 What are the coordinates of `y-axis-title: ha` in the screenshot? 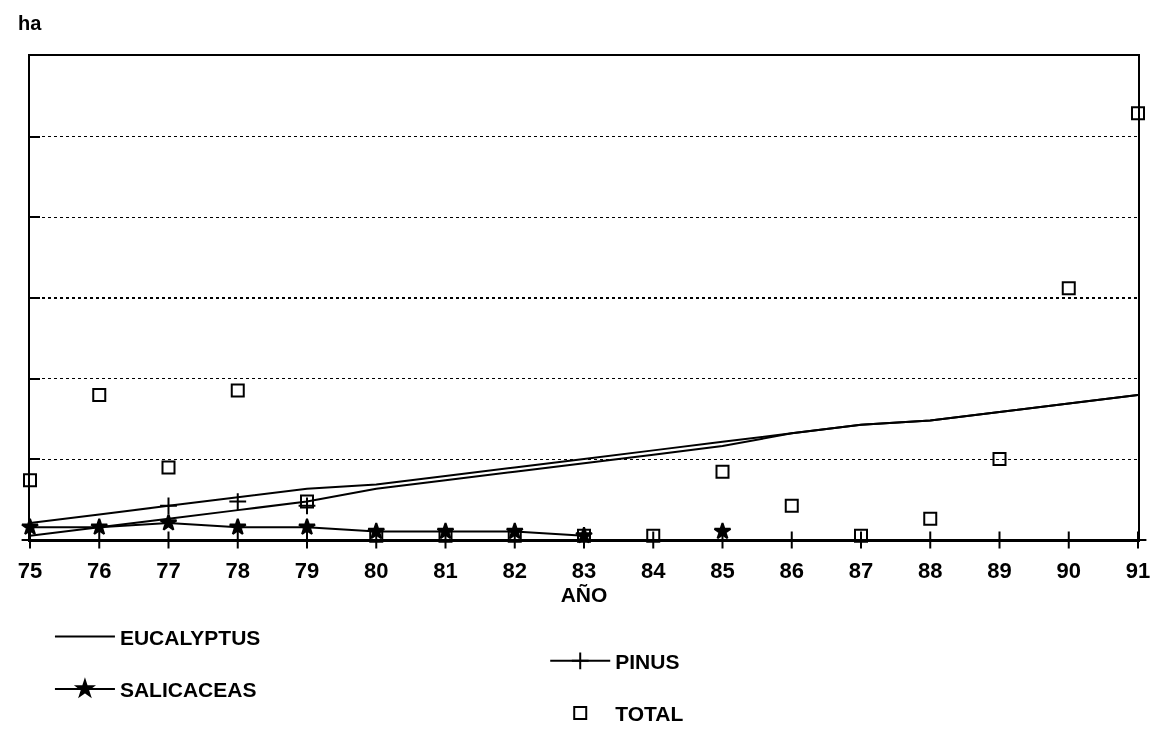 It's located at (30, 23).